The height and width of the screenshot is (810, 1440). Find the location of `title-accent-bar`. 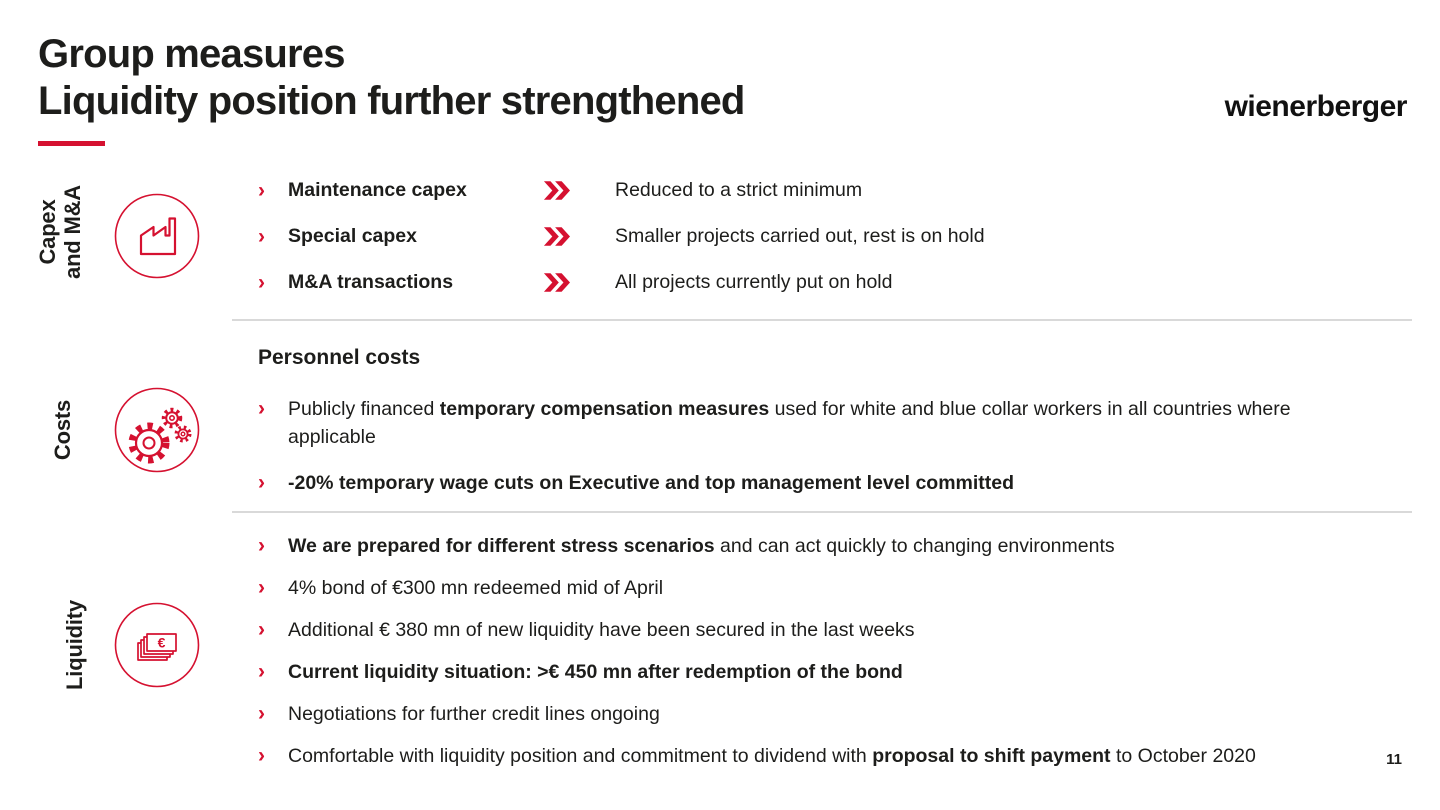

title-accent-bar is located at coordinates (71, 143).